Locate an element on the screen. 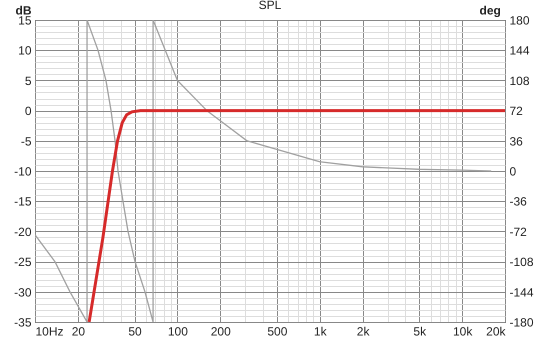  y2-tick-label: -144 is located at coordinates (522, 292).